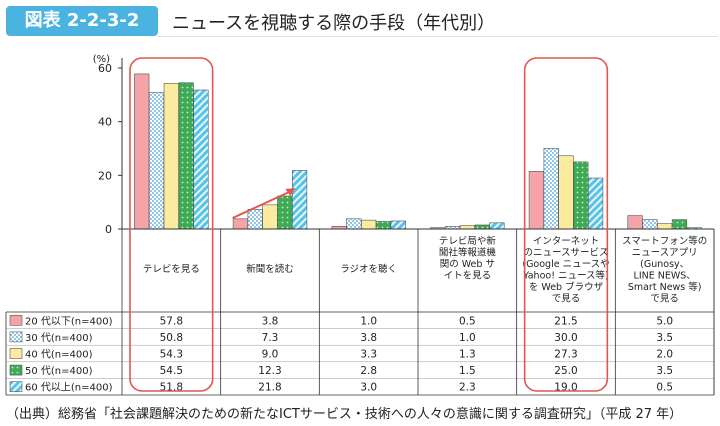 The image size is (720, 426). What do you see at coordinates (368, 371) in the screenshot?
I see `value-label: 2.8` at bounding box center [368, 371].